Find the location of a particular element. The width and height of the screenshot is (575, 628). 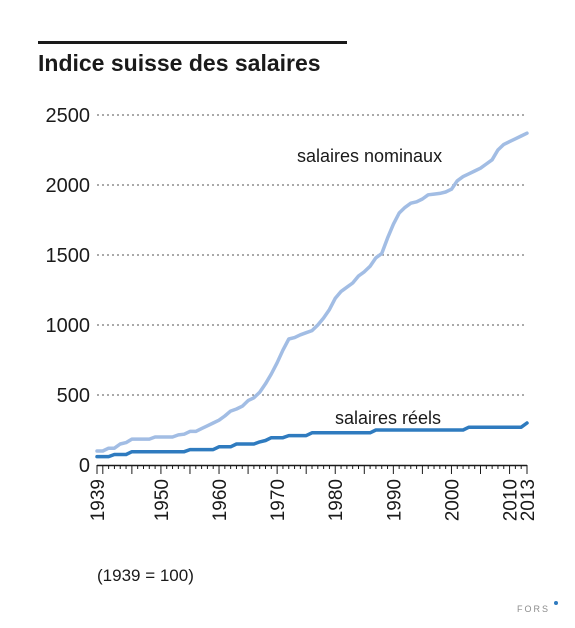

annotation-real: salaires réels is located at coordinates (388, 418).